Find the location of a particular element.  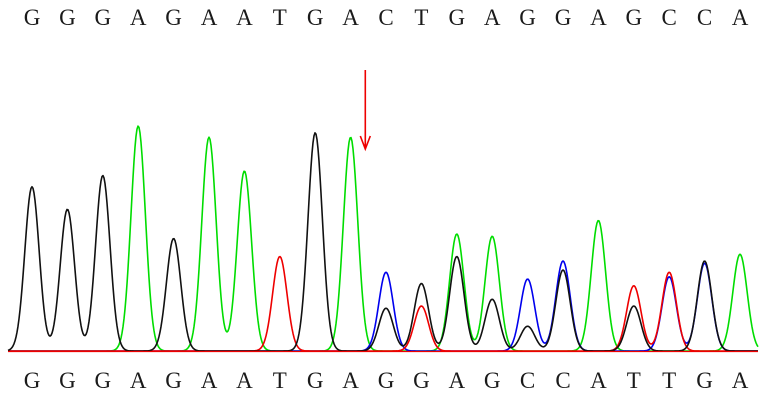

down-arrow-icon is located at coordinates (365, 111).